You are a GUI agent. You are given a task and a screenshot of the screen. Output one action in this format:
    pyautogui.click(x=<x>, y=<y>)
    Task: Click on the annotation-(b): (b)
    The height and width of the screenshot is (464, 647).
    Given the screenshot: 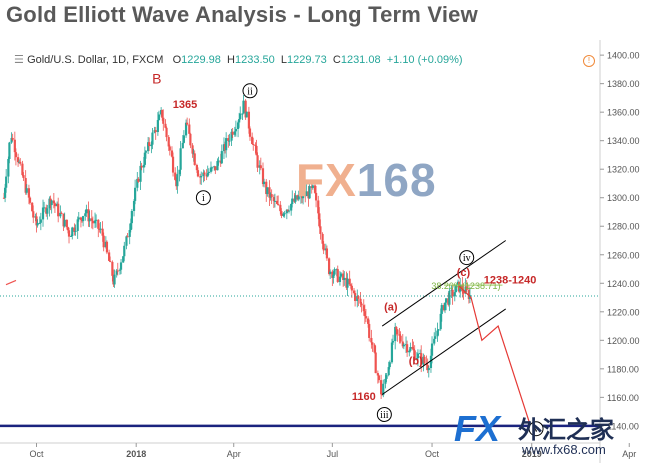 What is the action you would take?
    pyautogui.click(x=416, y=362)
    